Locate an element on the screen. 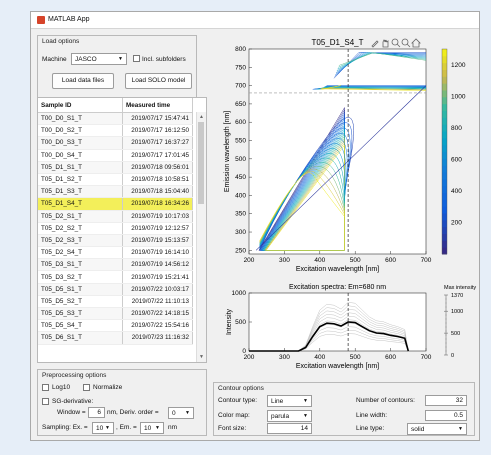 This screenshot has height=455, width=491. load-data-files-button: Load data files is located at coordinates (83, 81).